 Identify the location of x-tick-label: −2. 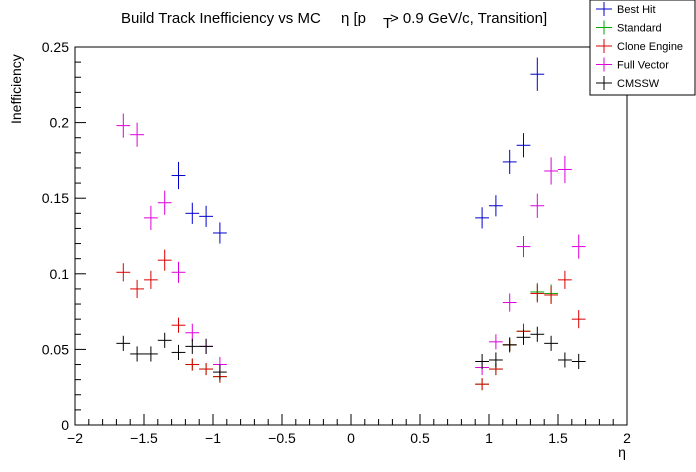
(75, 438).